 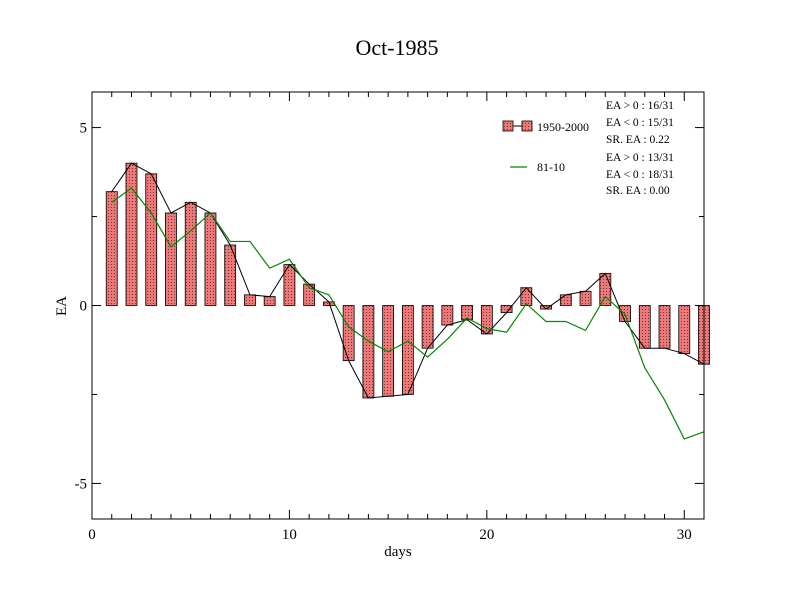 I want to click on legend-swatch-bar-left, so click(x=508, y=126).